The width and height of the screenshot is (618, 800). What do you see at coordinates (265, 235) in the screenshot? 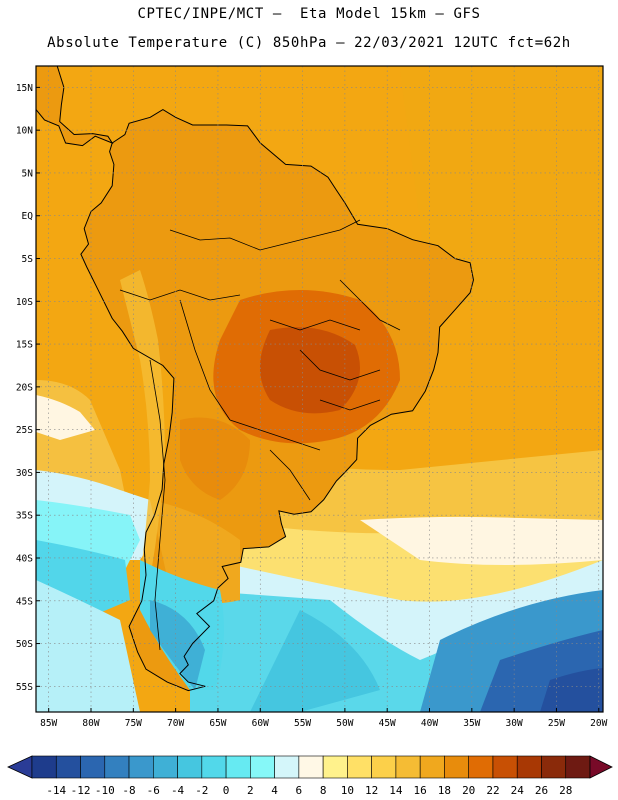
I see `northern-border` at bounding box center [265, 235].